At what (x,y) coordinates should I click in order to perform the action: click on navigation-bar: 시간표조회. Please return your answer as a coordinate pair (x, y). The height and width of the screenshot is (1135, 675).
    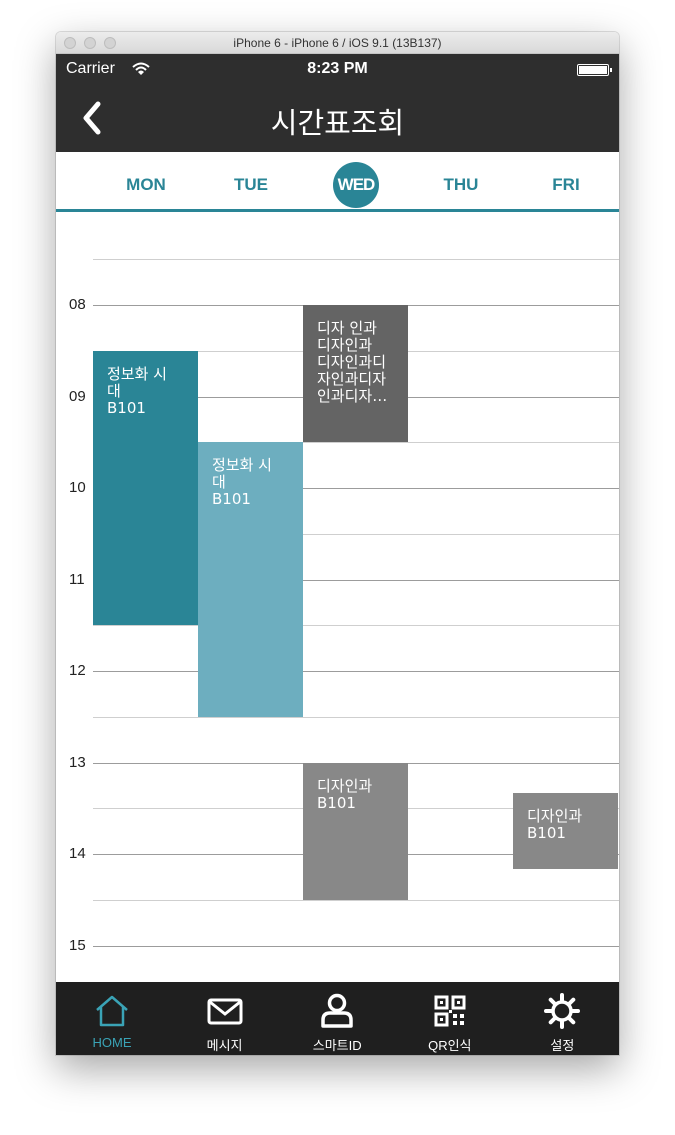
    Looking at the image, I should click on (337, 118).